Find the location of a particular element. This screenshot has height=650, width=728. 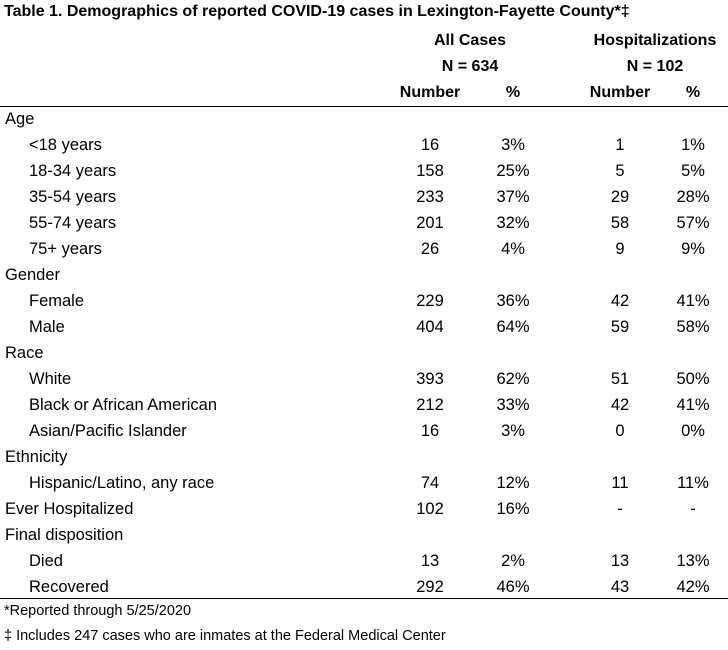

cell-percent: 0% is located at coordinates (693, 431).